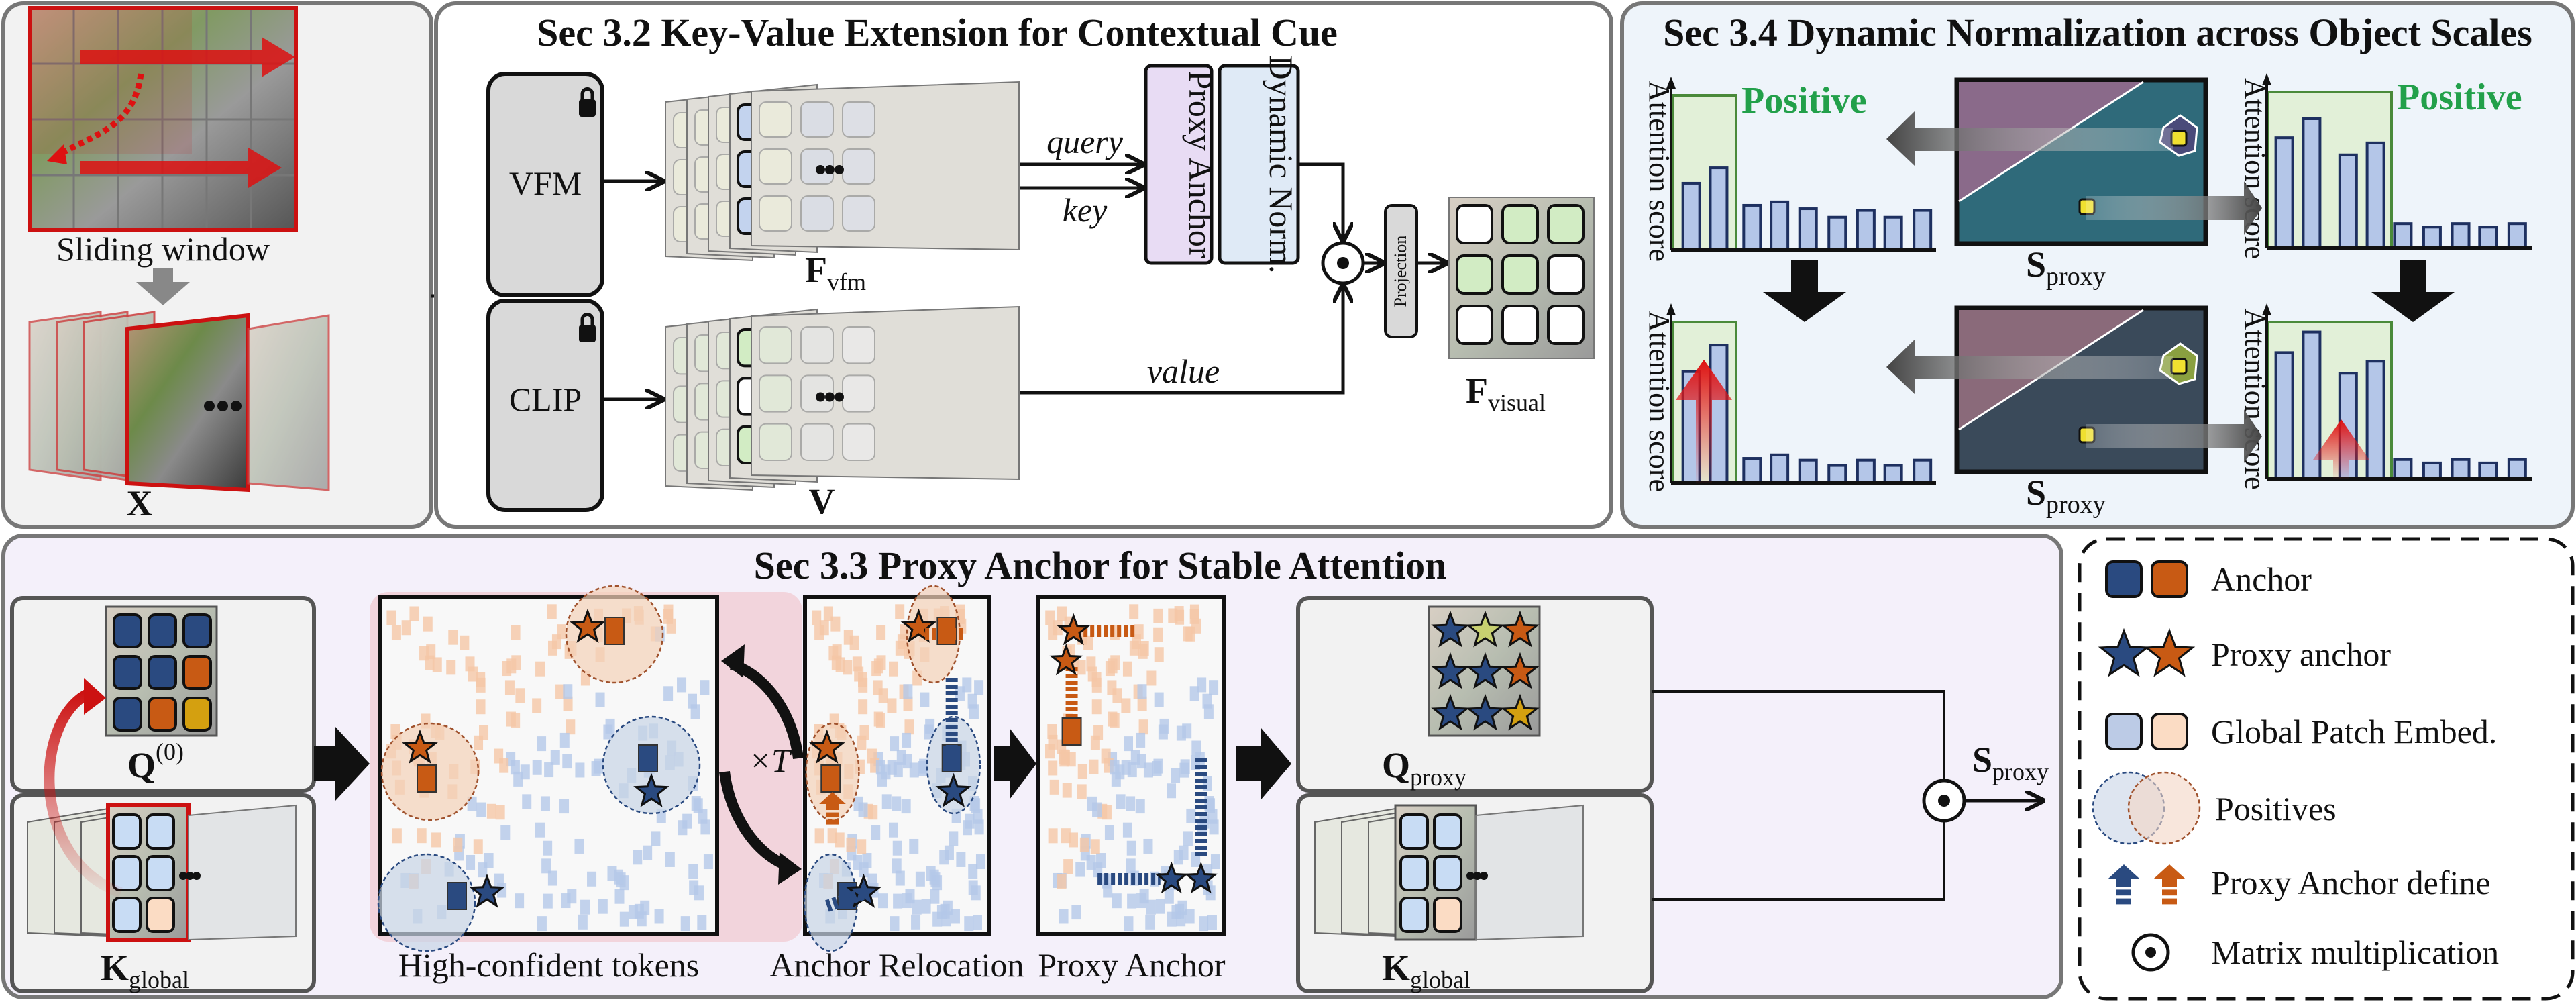  Describe the element at coordinates (897, 768) in the screenshot. I see `anchor-relocation-box` at that location.